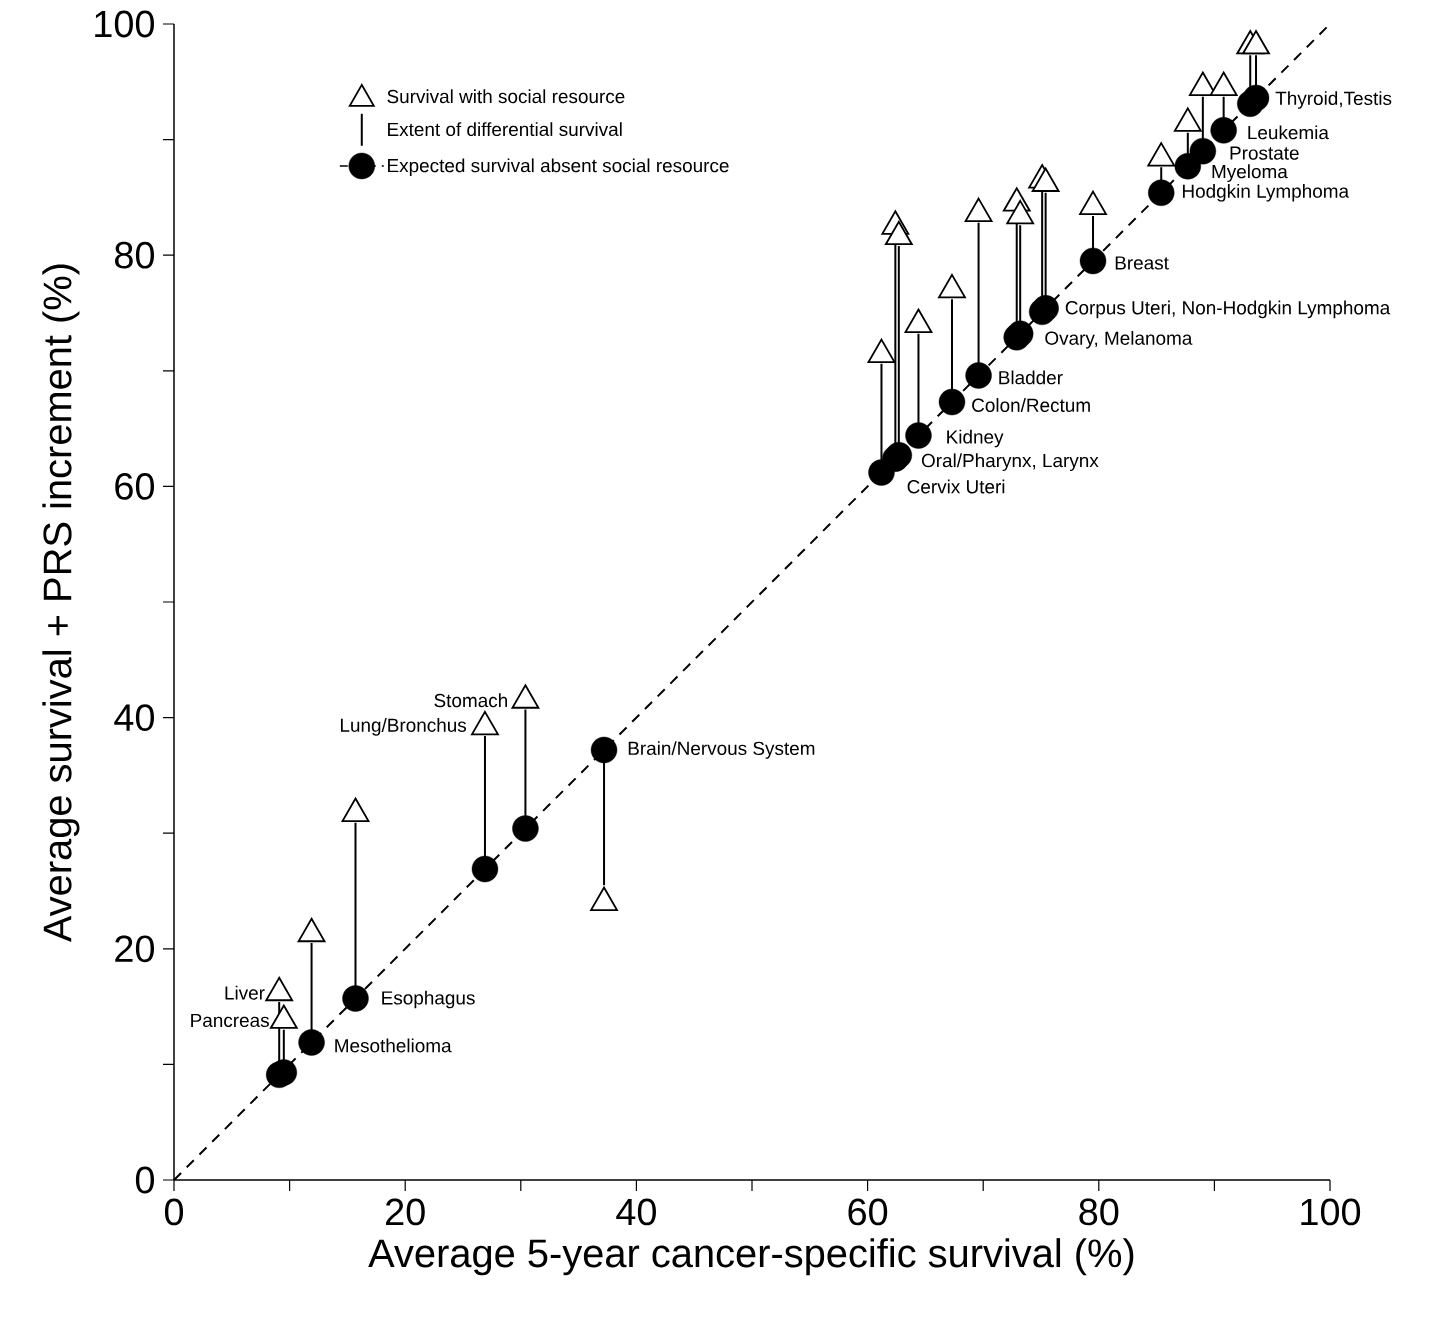 Image resolution: width=1441 pixels, height=1326 pixels. What do you see at coordinates (1031, 405) in the screenshot?
I see `annotation: Colon/Rectum` at bounding box center [1031, 405].